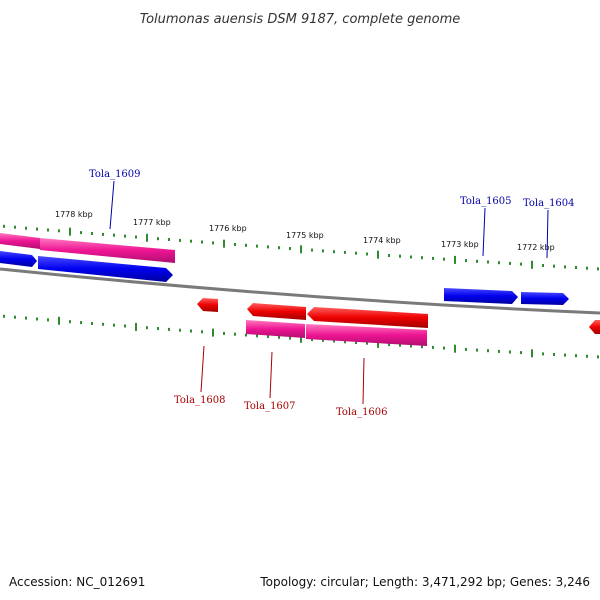 The image size is (600, 600). What do you see at coordinates (115, 174) in the screenshot?
I see `gene-label-1609: Tola_1609` at bounding box center [115, 174].